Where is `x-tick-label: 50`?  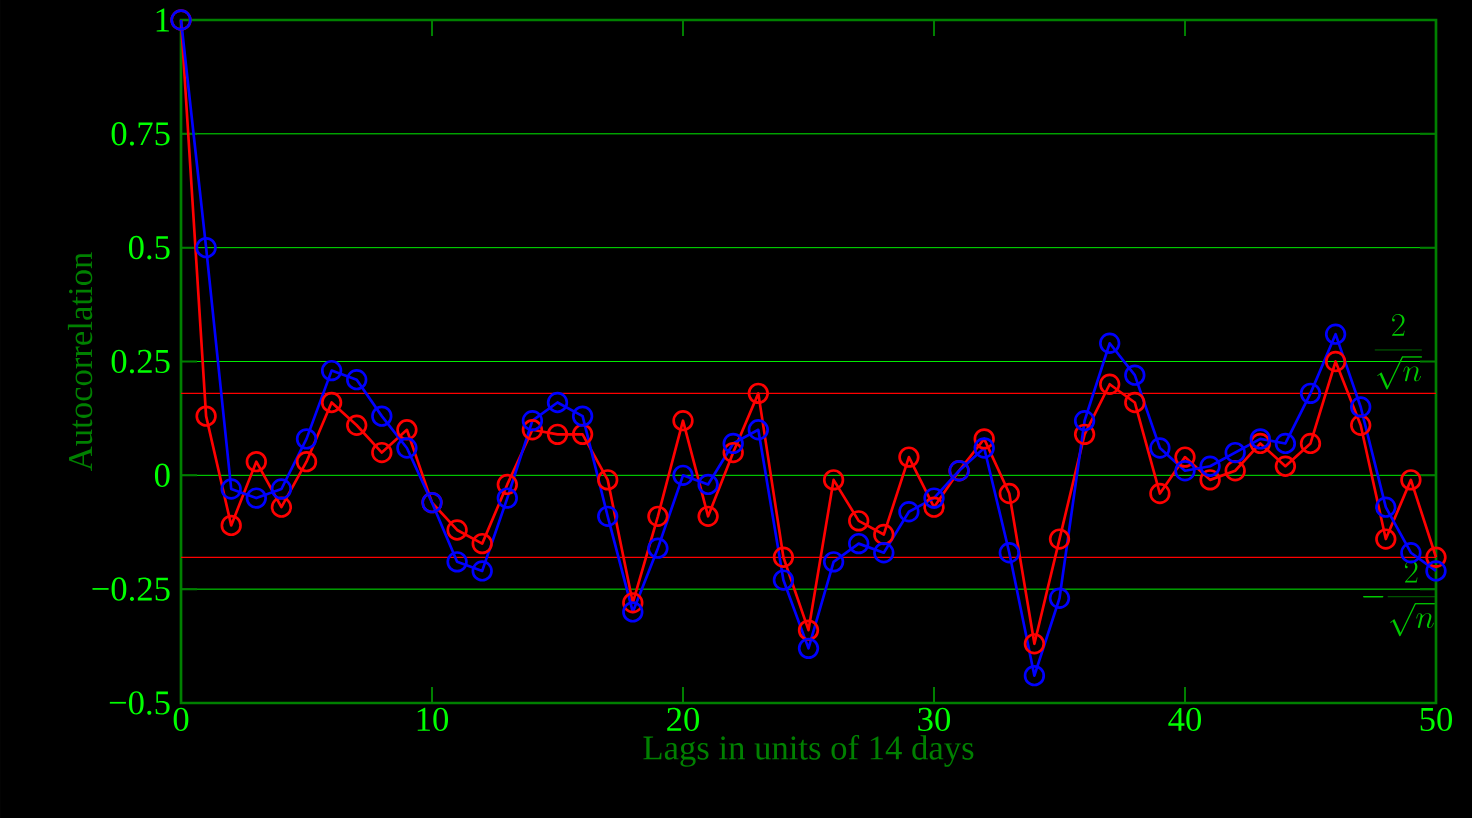 x-tick-label: 50 is located at coordinates (1436, 719).